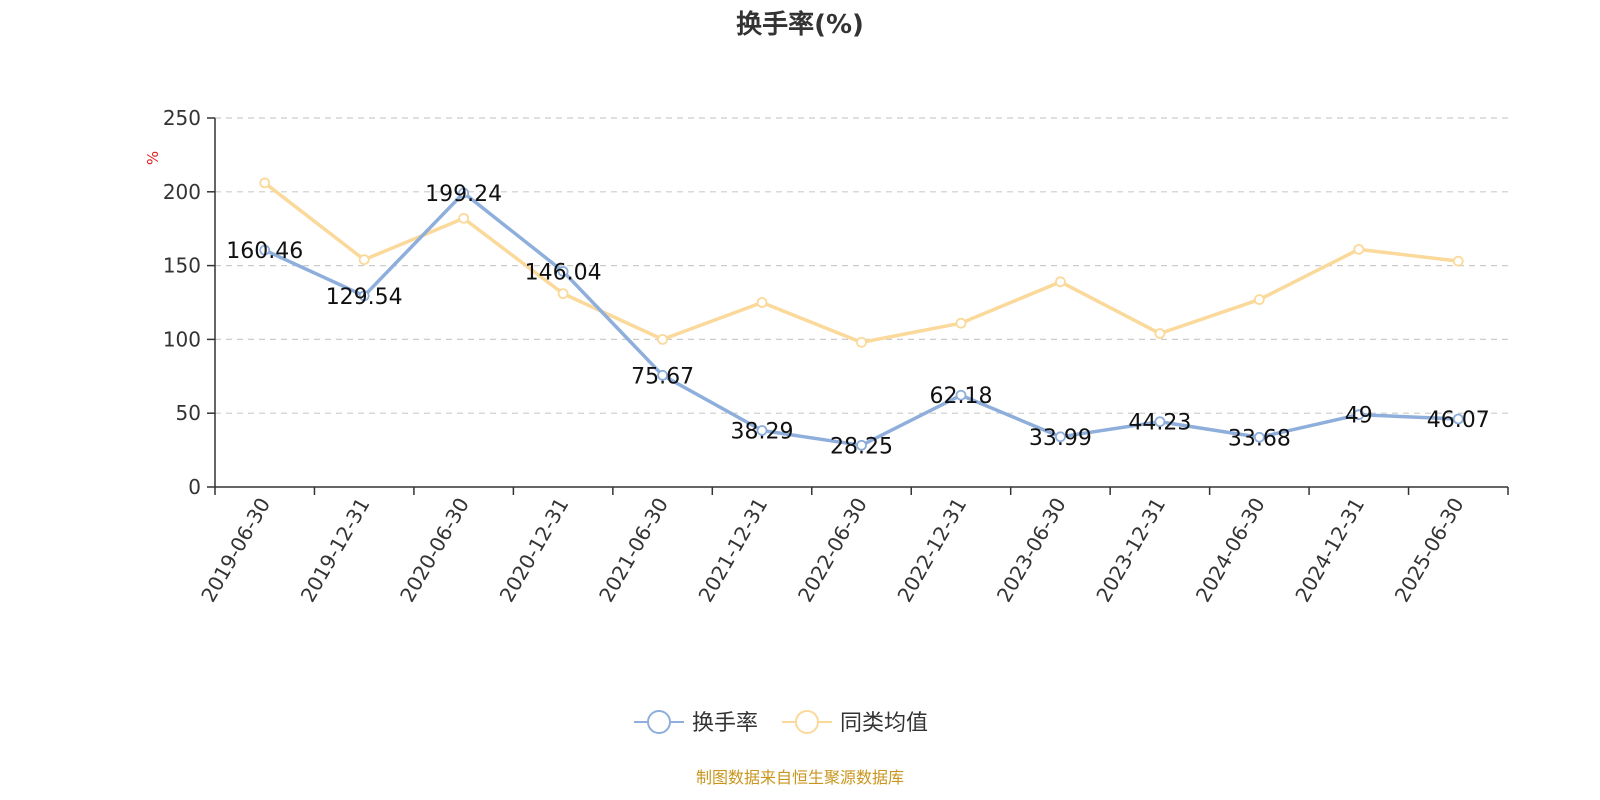  I want to click on source-footer: 制图数据来自恒生聚源数据库, so click(799, 777).